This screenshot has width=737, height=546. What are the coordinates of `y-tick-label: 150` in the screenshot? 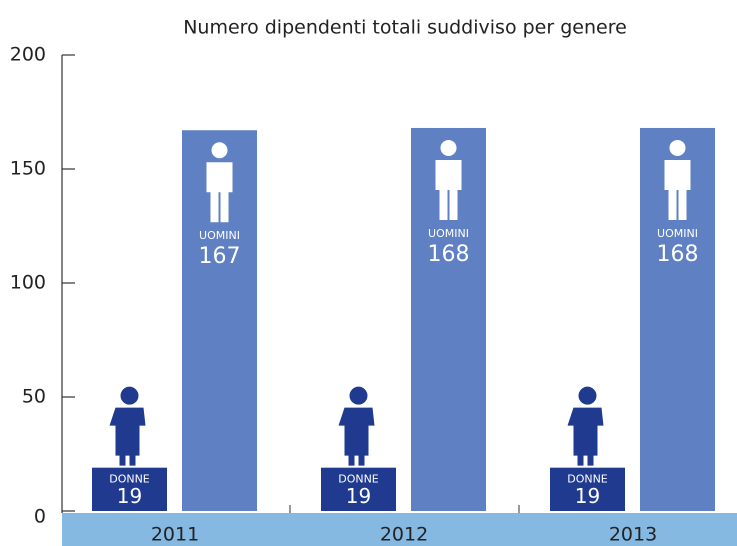 It's located at (28, 169).